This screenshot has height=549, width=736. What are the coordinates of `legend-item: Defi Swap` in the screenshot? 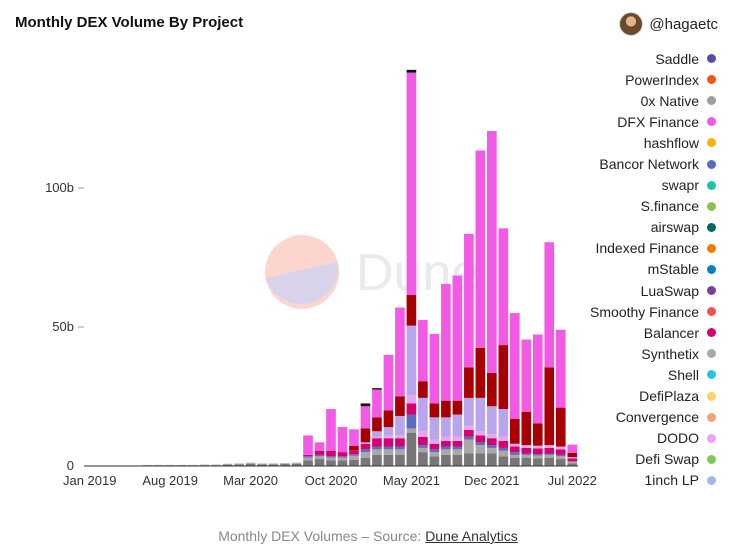 It's located at (611, 459).